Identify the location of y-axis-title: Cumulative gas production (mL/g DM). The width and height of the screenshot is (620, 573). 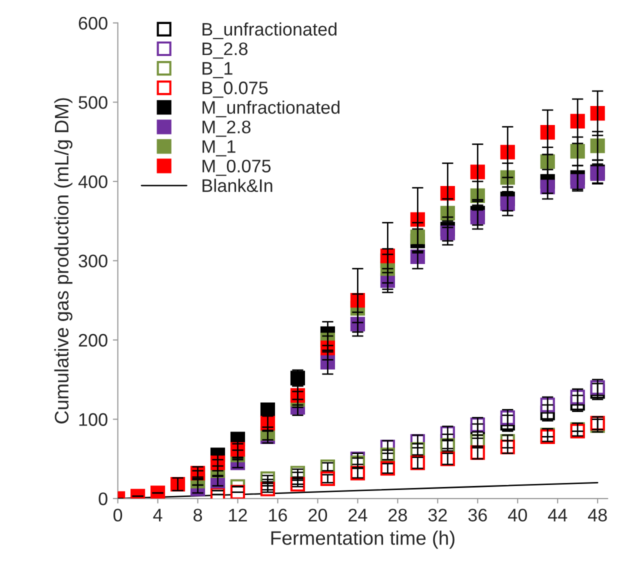
(63, 261).